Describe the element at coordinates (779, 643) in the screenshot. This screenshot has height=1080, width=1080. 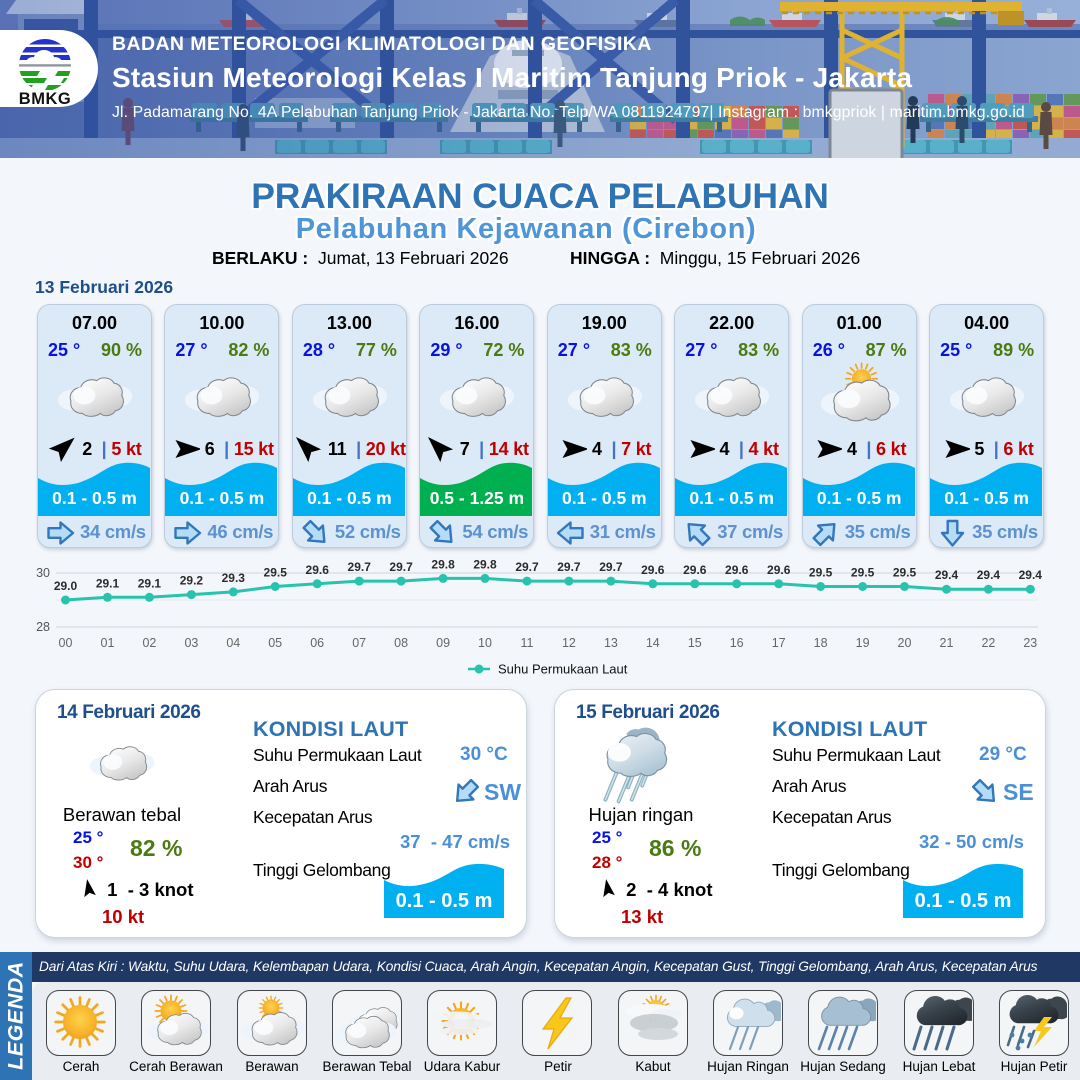
I see `svg-text: 17` at that location.